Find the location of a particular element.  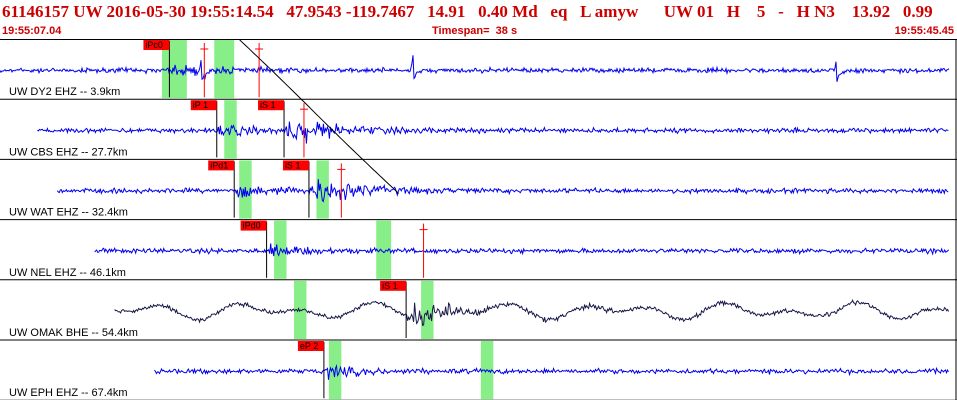

timespan-readout: Timespan= 38 s is located at coordinates (475, 31).